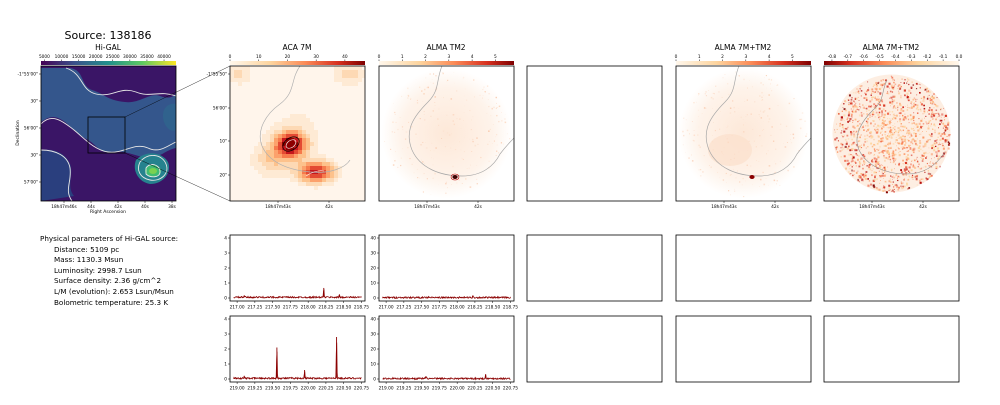 The width and height of the screenshot is (1000, 405). What do you see at coordinates (891, 47) in the screenshot?
I see `alma7mtm2-ratio-title: ALMA 7M+TM2` at bounding box center [891, 47].